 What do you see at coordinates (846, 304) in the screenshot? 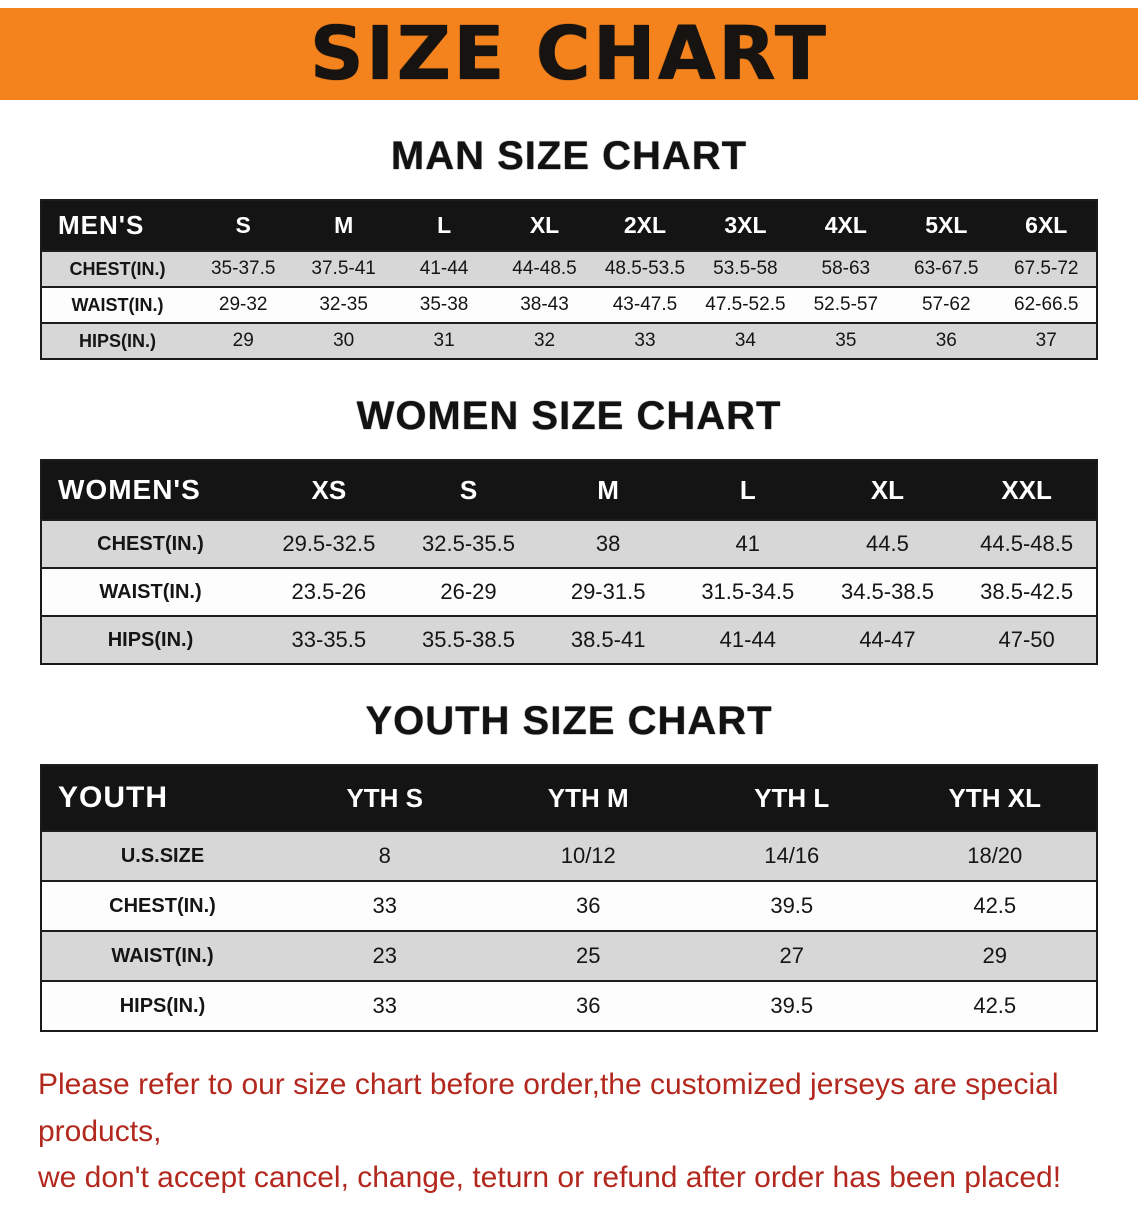
I see `size-value-cell: 52.5-57` at bounding box center [846, 304].